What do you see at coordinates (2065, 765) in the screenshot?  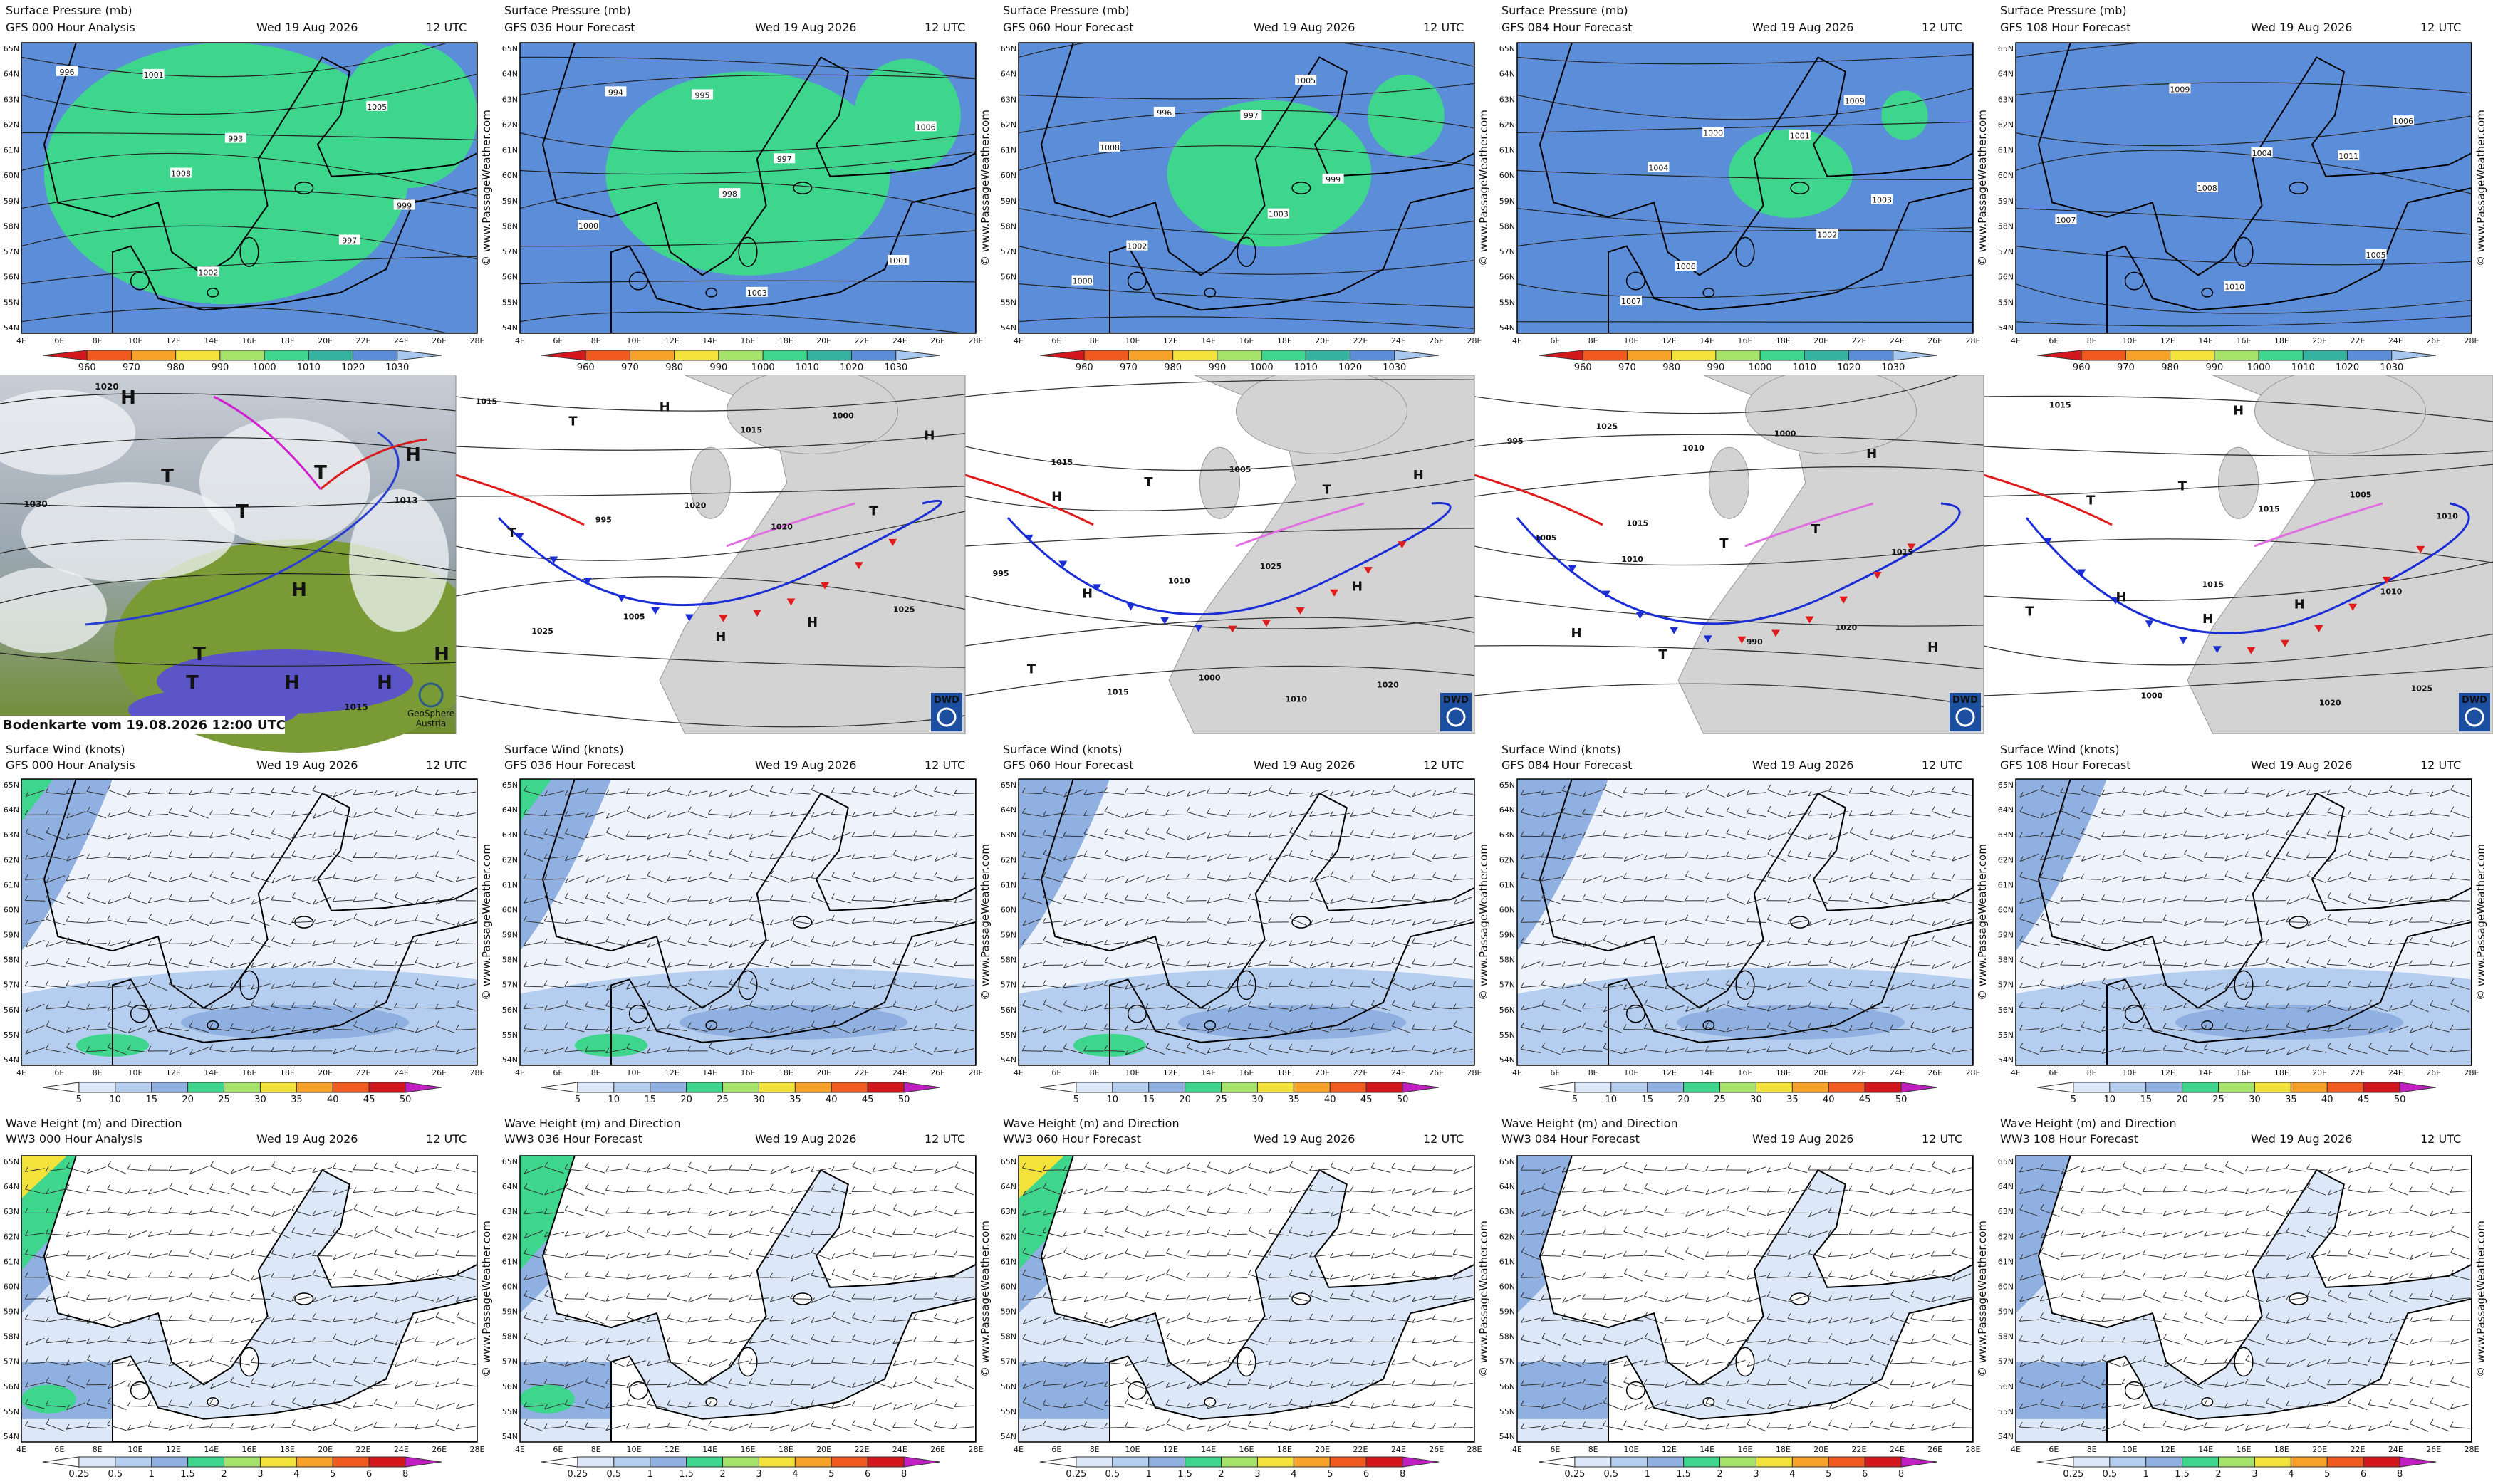 I see `panel-subtitle: GFS 108 Hour Forecast` at bounding box center [2065, 765].